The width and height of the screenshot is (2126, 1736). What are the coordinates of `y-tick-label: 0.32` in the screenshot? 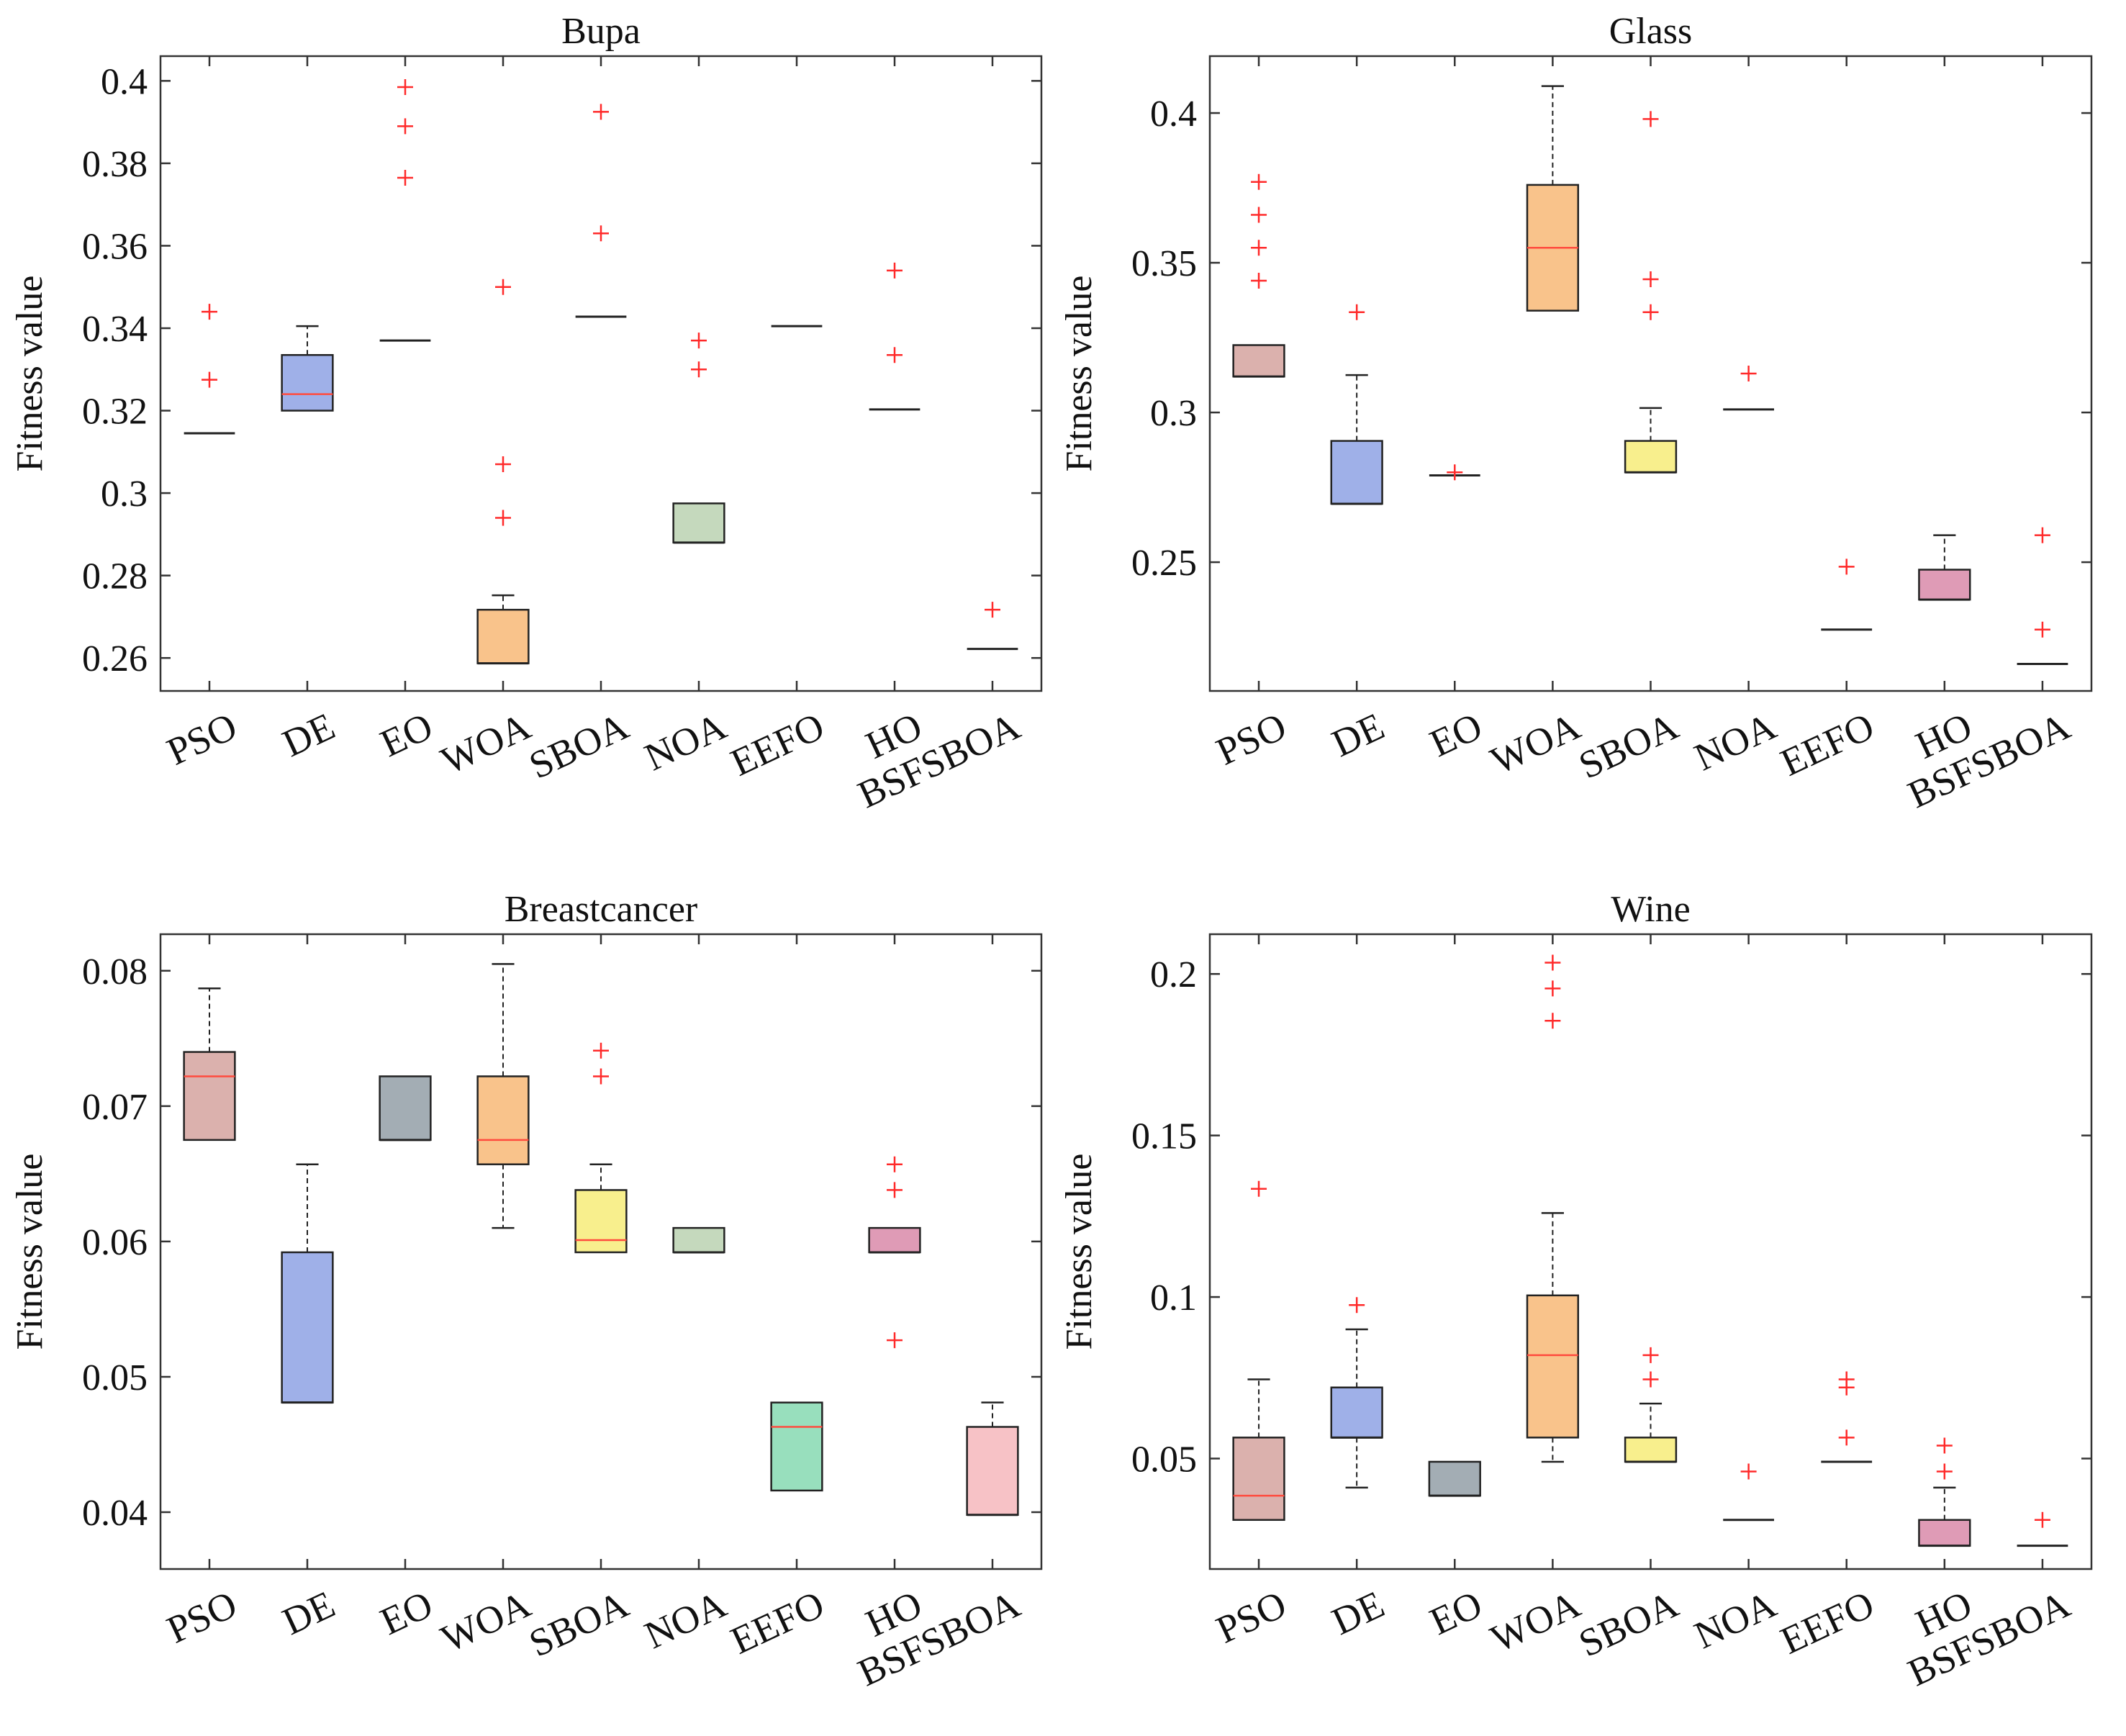 It's located at (115, 413).